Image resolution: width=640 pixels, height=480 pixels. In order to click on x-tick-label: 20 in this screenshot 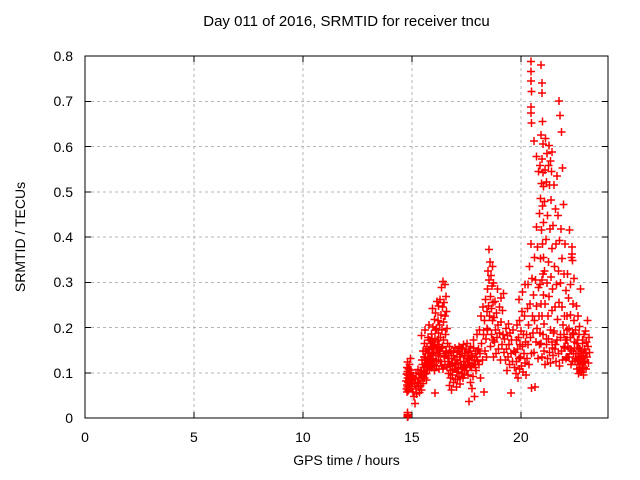, I will do `click(521, 437)`.